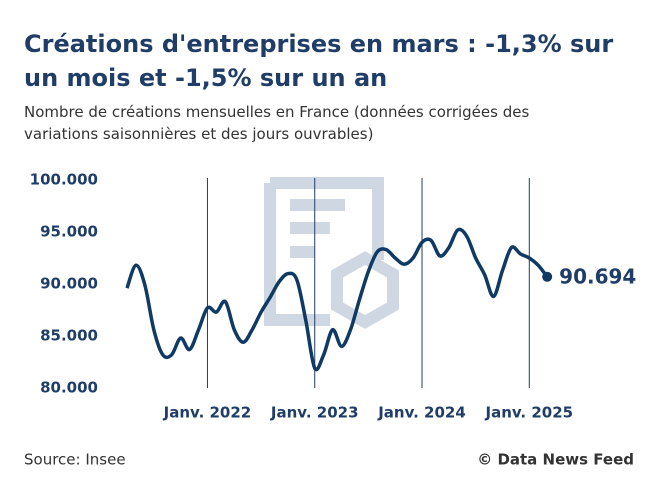  Describe the element at coordinates (75, 460) in the screenshot. I see `source: Source: Insee` at that location.